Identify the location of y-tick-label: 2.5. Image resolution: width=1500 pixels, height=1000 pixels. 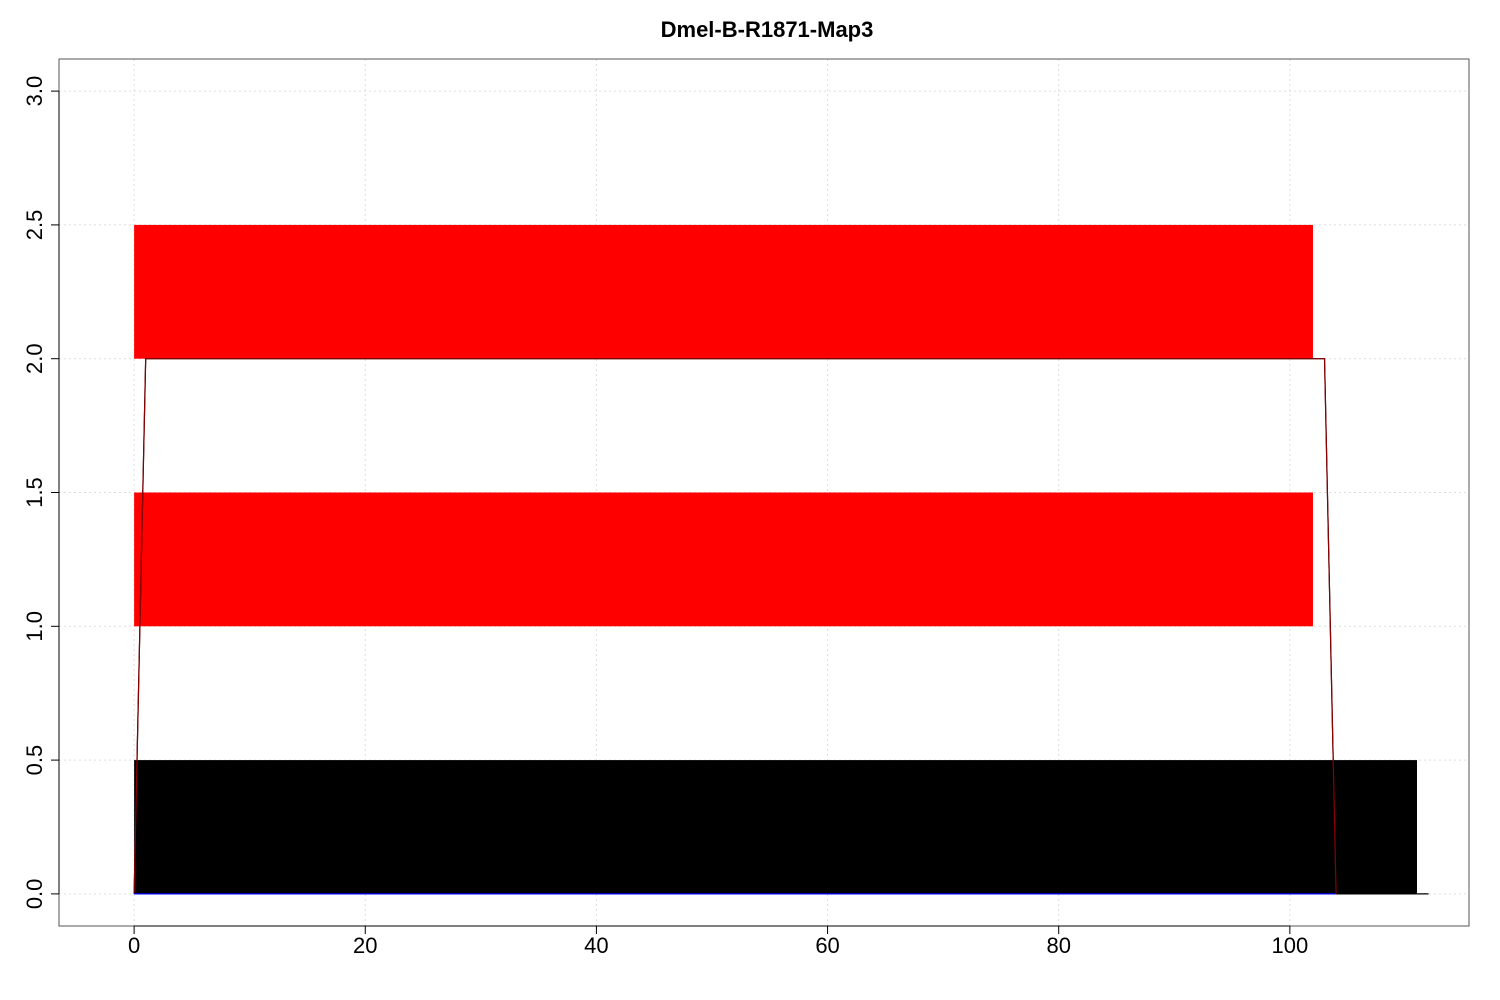
(34, 225).